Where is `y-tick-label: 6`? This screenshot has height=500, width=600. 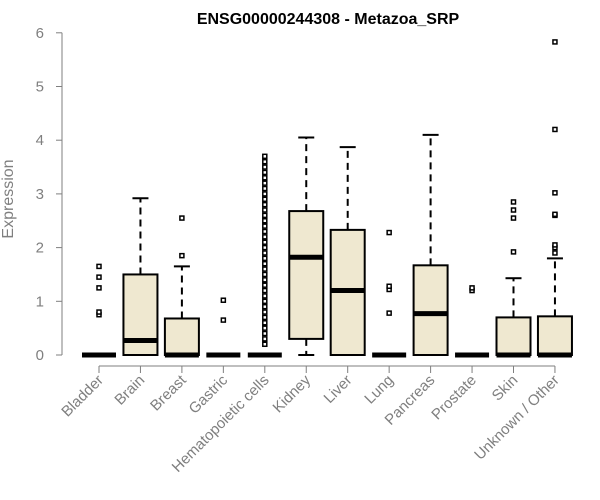
y-tick-label: 6 is located at coordinates (40, 33).